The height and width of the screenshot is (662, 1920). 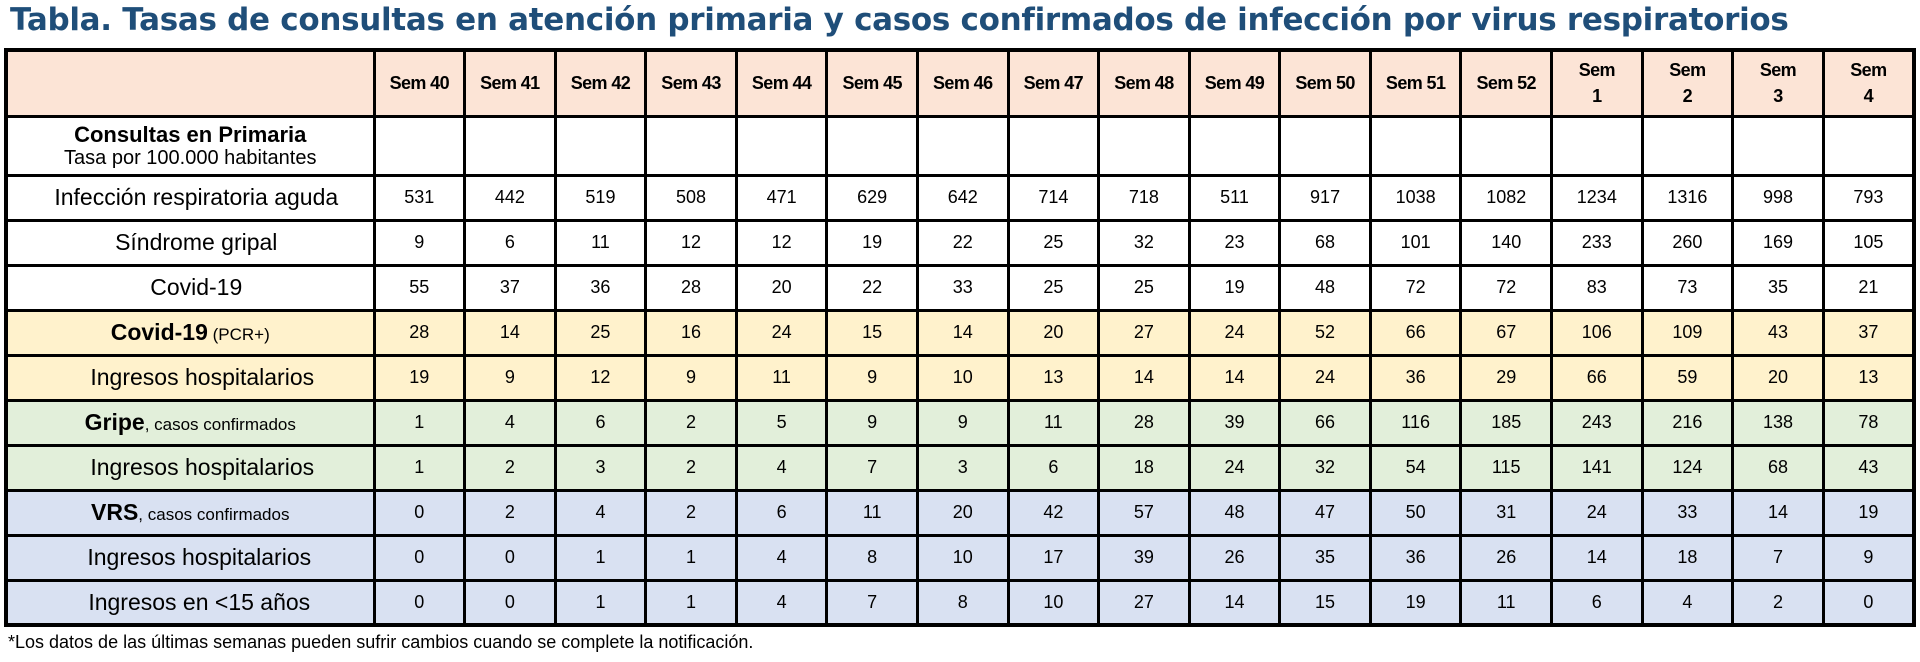 What do you see at coordinates (1053, 197) in the screenshot?
I see `table-cell: 714` at bounding box center [1053, 197].